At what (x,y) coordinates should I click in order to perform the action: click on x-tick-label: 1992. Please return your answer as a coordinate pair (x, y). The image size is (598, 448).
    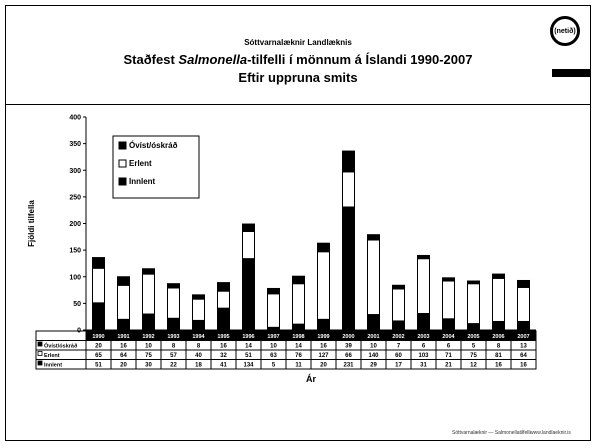
    Looking at the image, I should click on (148, 337).